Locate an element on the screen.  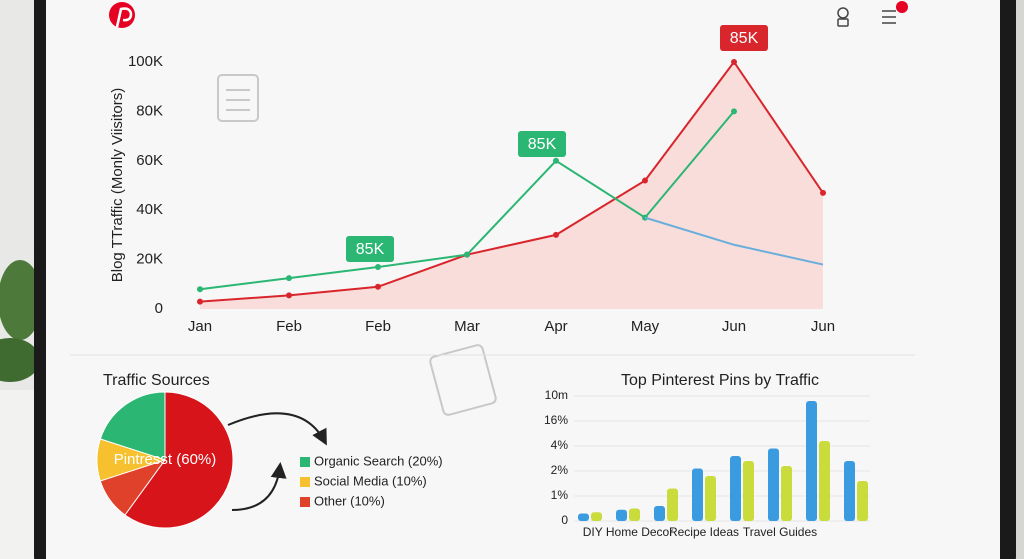
pie-center-label: Pintresst (60%) is located at coordinates (165, 460).